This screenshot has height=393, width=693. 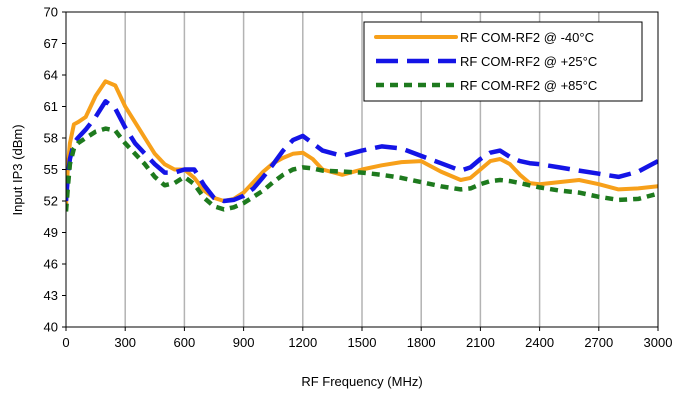 What do you see at coordinates (658, 342) in the screenshot?
I see `x-tick-label: 3000` at bounding box center [658, 342].